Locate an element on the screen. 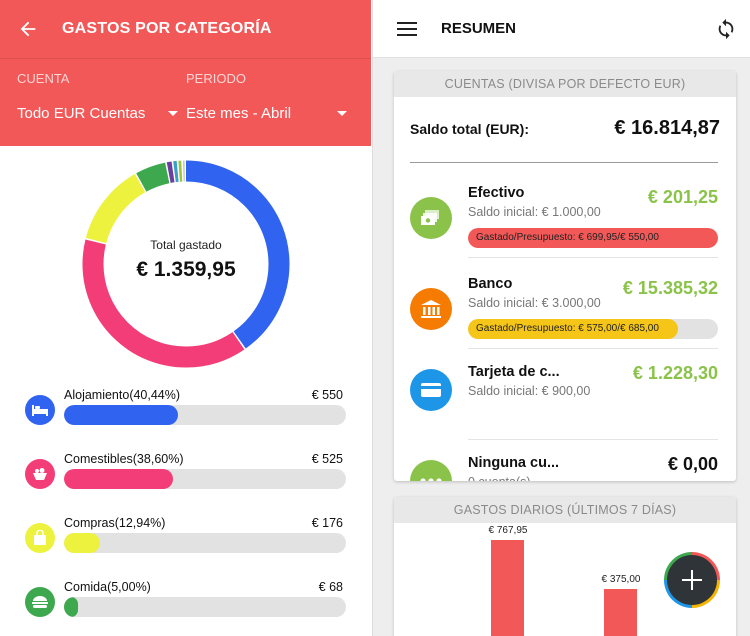 Image resolution: width=750 pixels, height=636 pixels. category-row: Comestibles(38,60%) € 525 is located at coordinates (185, 481).